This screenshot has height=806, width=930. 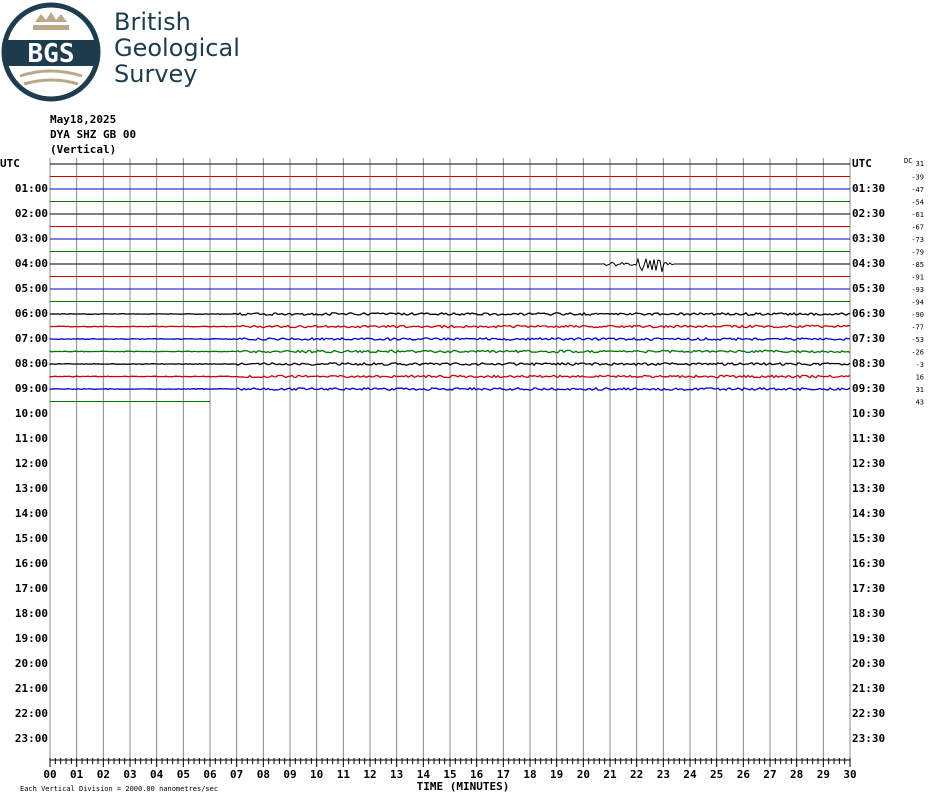 I want to click on x-tick-label: 15, so click(x=449, y=774).